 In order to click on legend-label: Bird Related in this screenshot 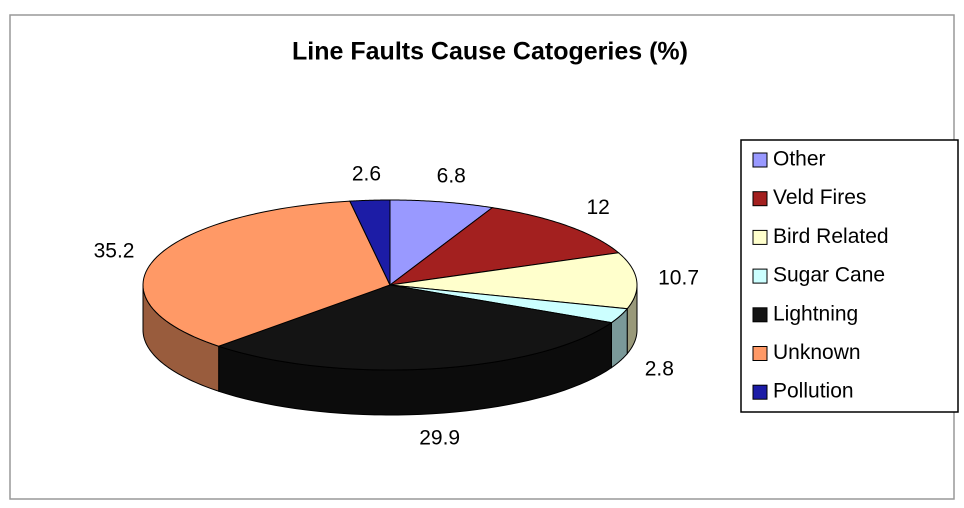, I will do `click(831, 236)`.